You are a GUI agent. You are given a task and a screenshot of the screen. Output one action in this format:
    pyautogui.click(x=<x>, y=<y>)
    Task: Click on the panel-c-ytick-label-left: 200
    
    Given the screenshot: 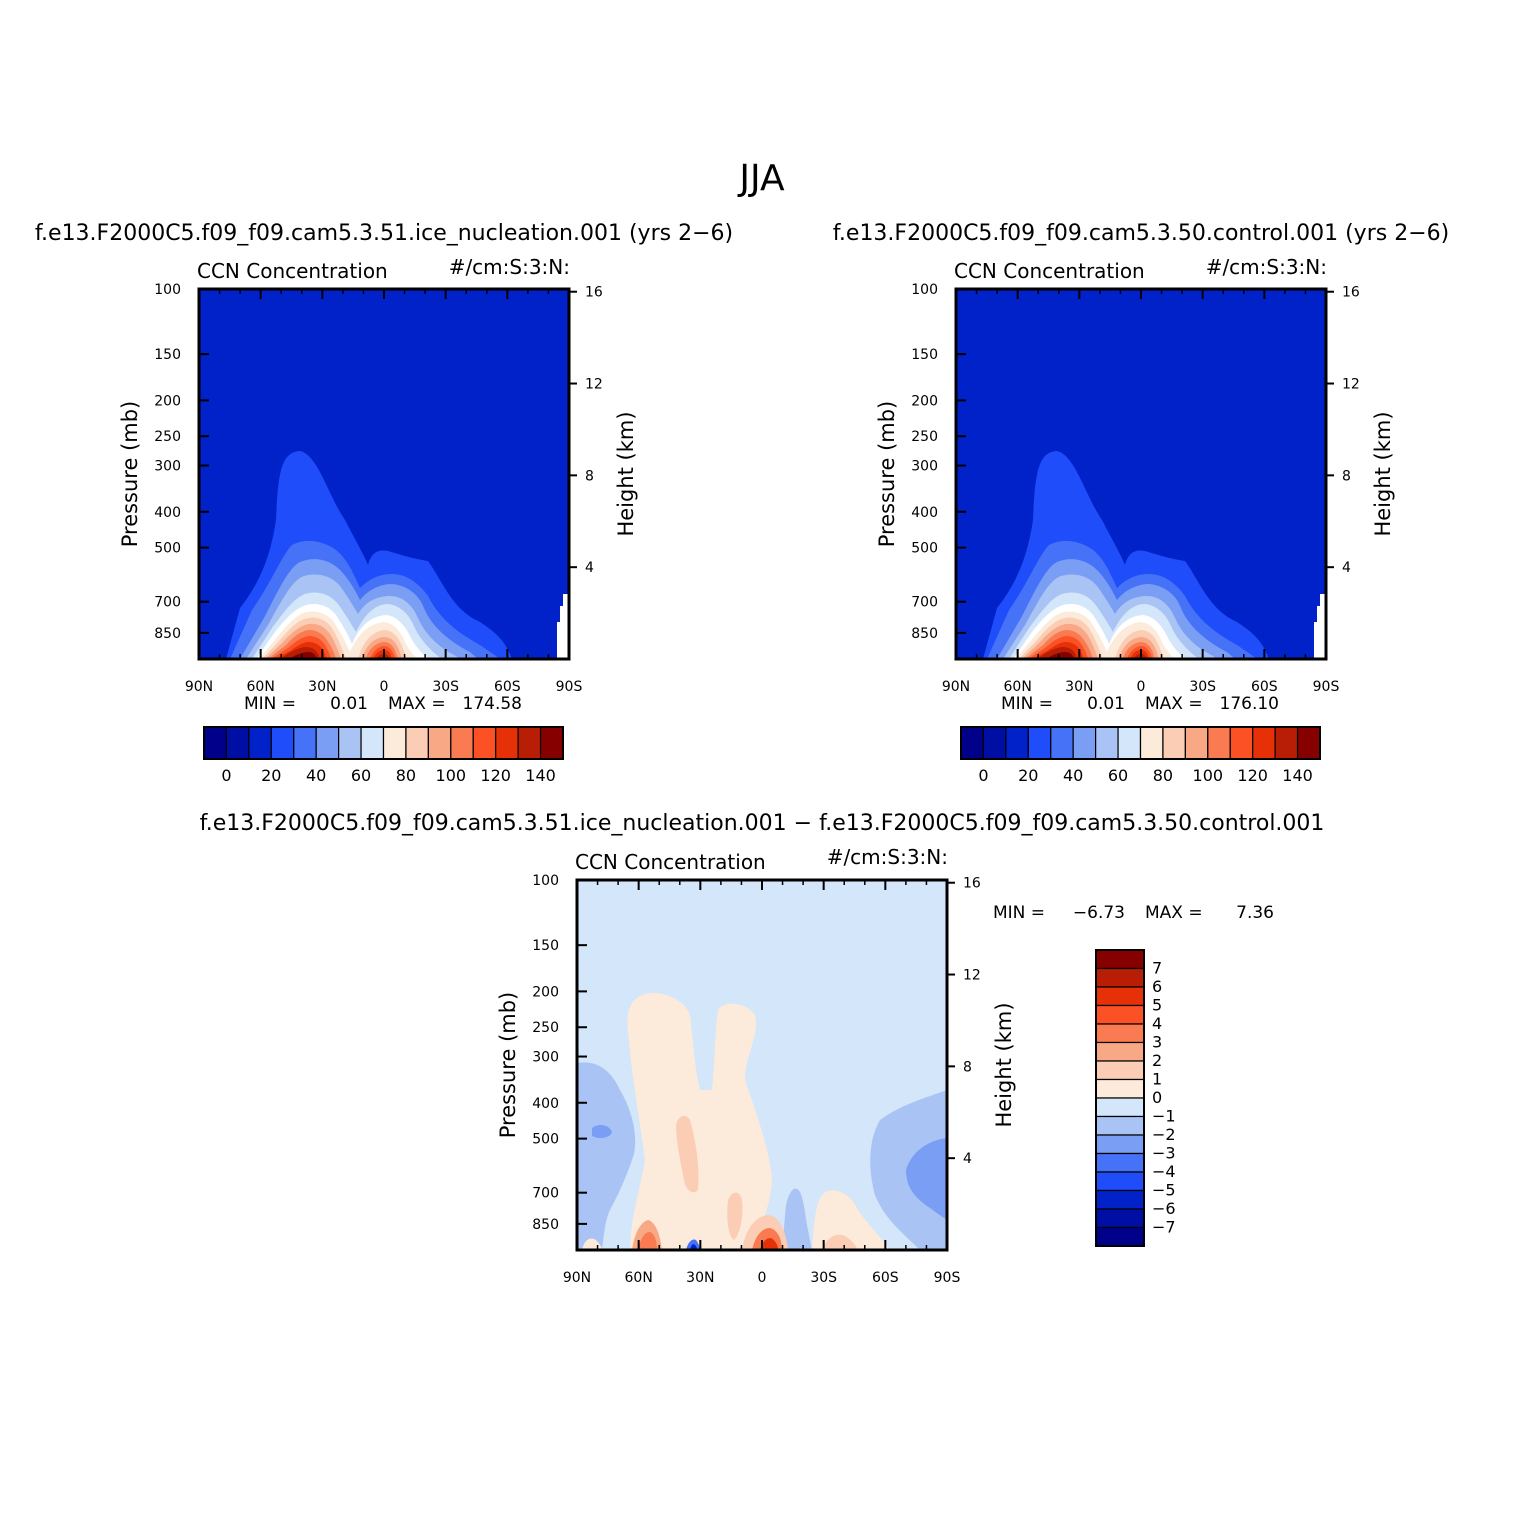 What is the action you would take?
    pyautogui.click(x=545, y=992)
    